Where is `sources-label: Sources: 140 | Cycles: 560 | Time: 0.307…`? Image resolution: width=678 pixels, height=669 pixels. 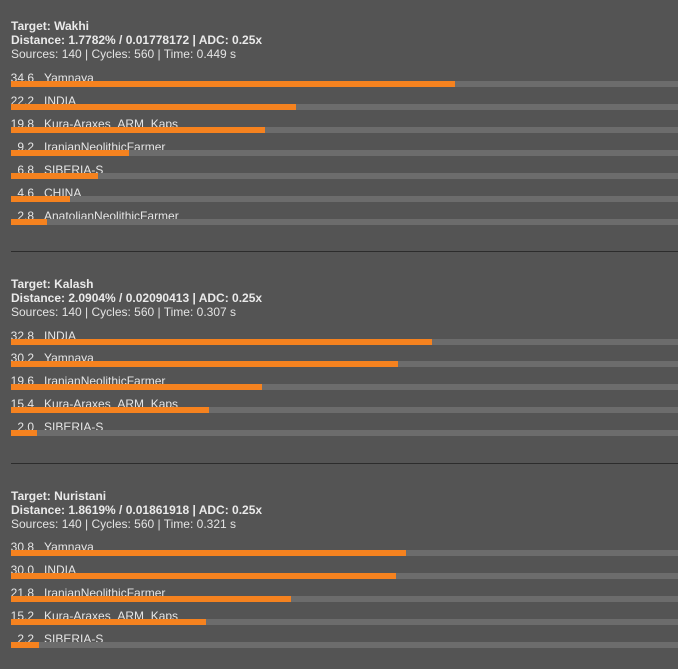 sources-label: Sources: 140 | Cycles: 560 | Time: 0.307… is located at coordinates (124, 312).